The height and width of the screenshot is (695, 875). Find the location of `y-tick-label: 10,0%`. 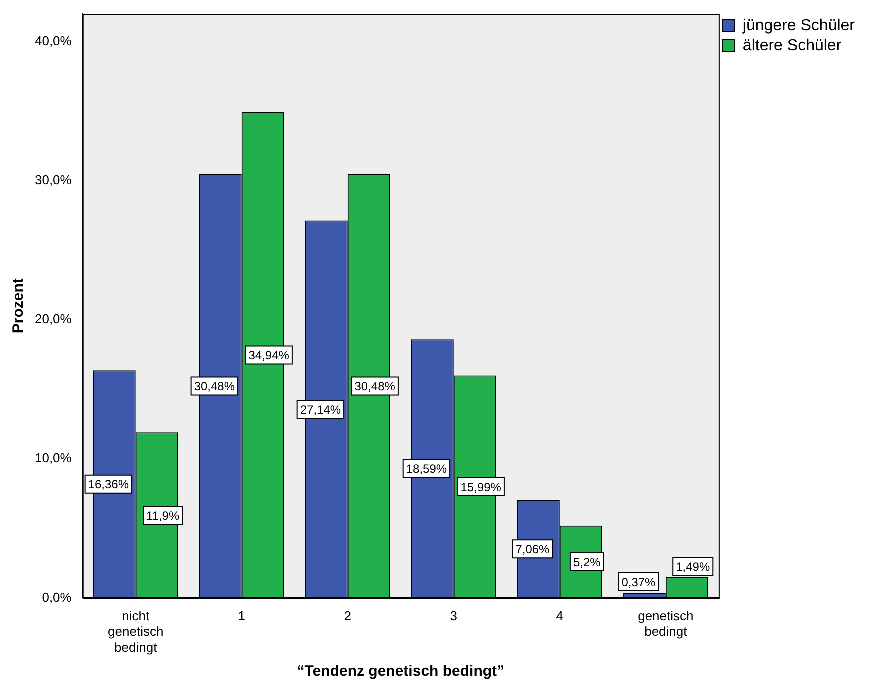

y-tick-label: 10,0% is located at coordinates (53, 458).